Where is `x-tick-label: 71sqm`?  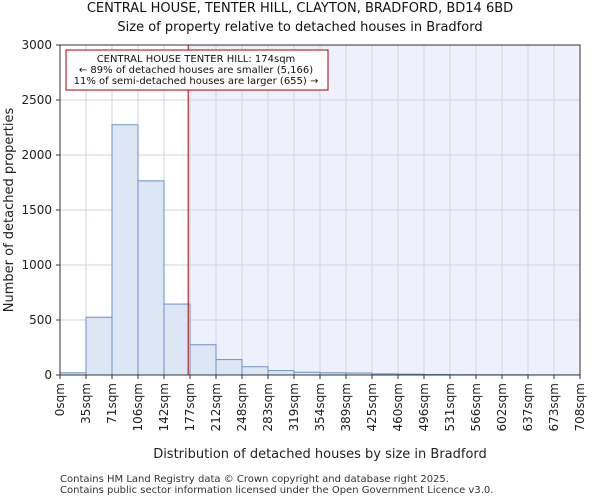
x-tick-label: 71sqm is located at coordinates (112, 403).